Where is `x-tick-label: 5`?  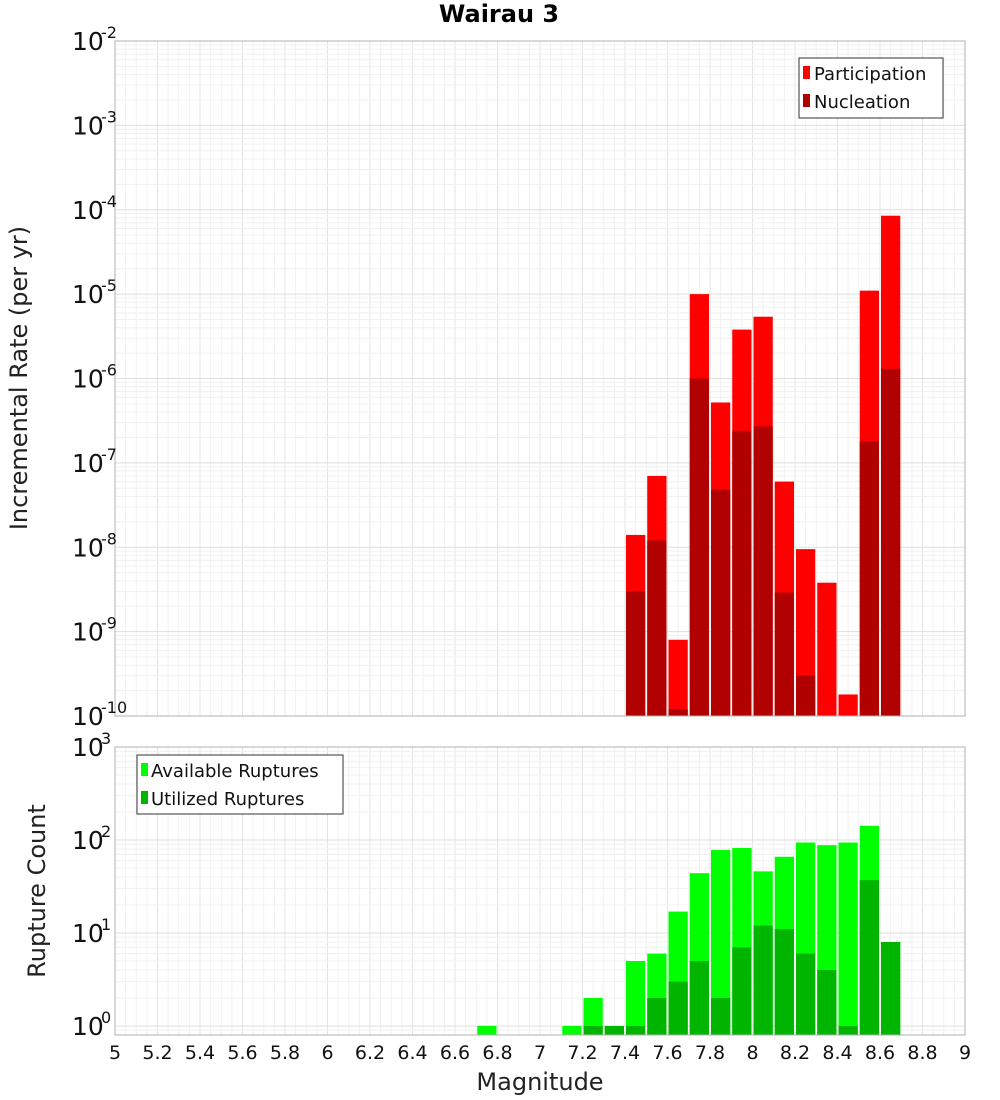 x-tick-label: 5 is located at coordinates (115, 1053).